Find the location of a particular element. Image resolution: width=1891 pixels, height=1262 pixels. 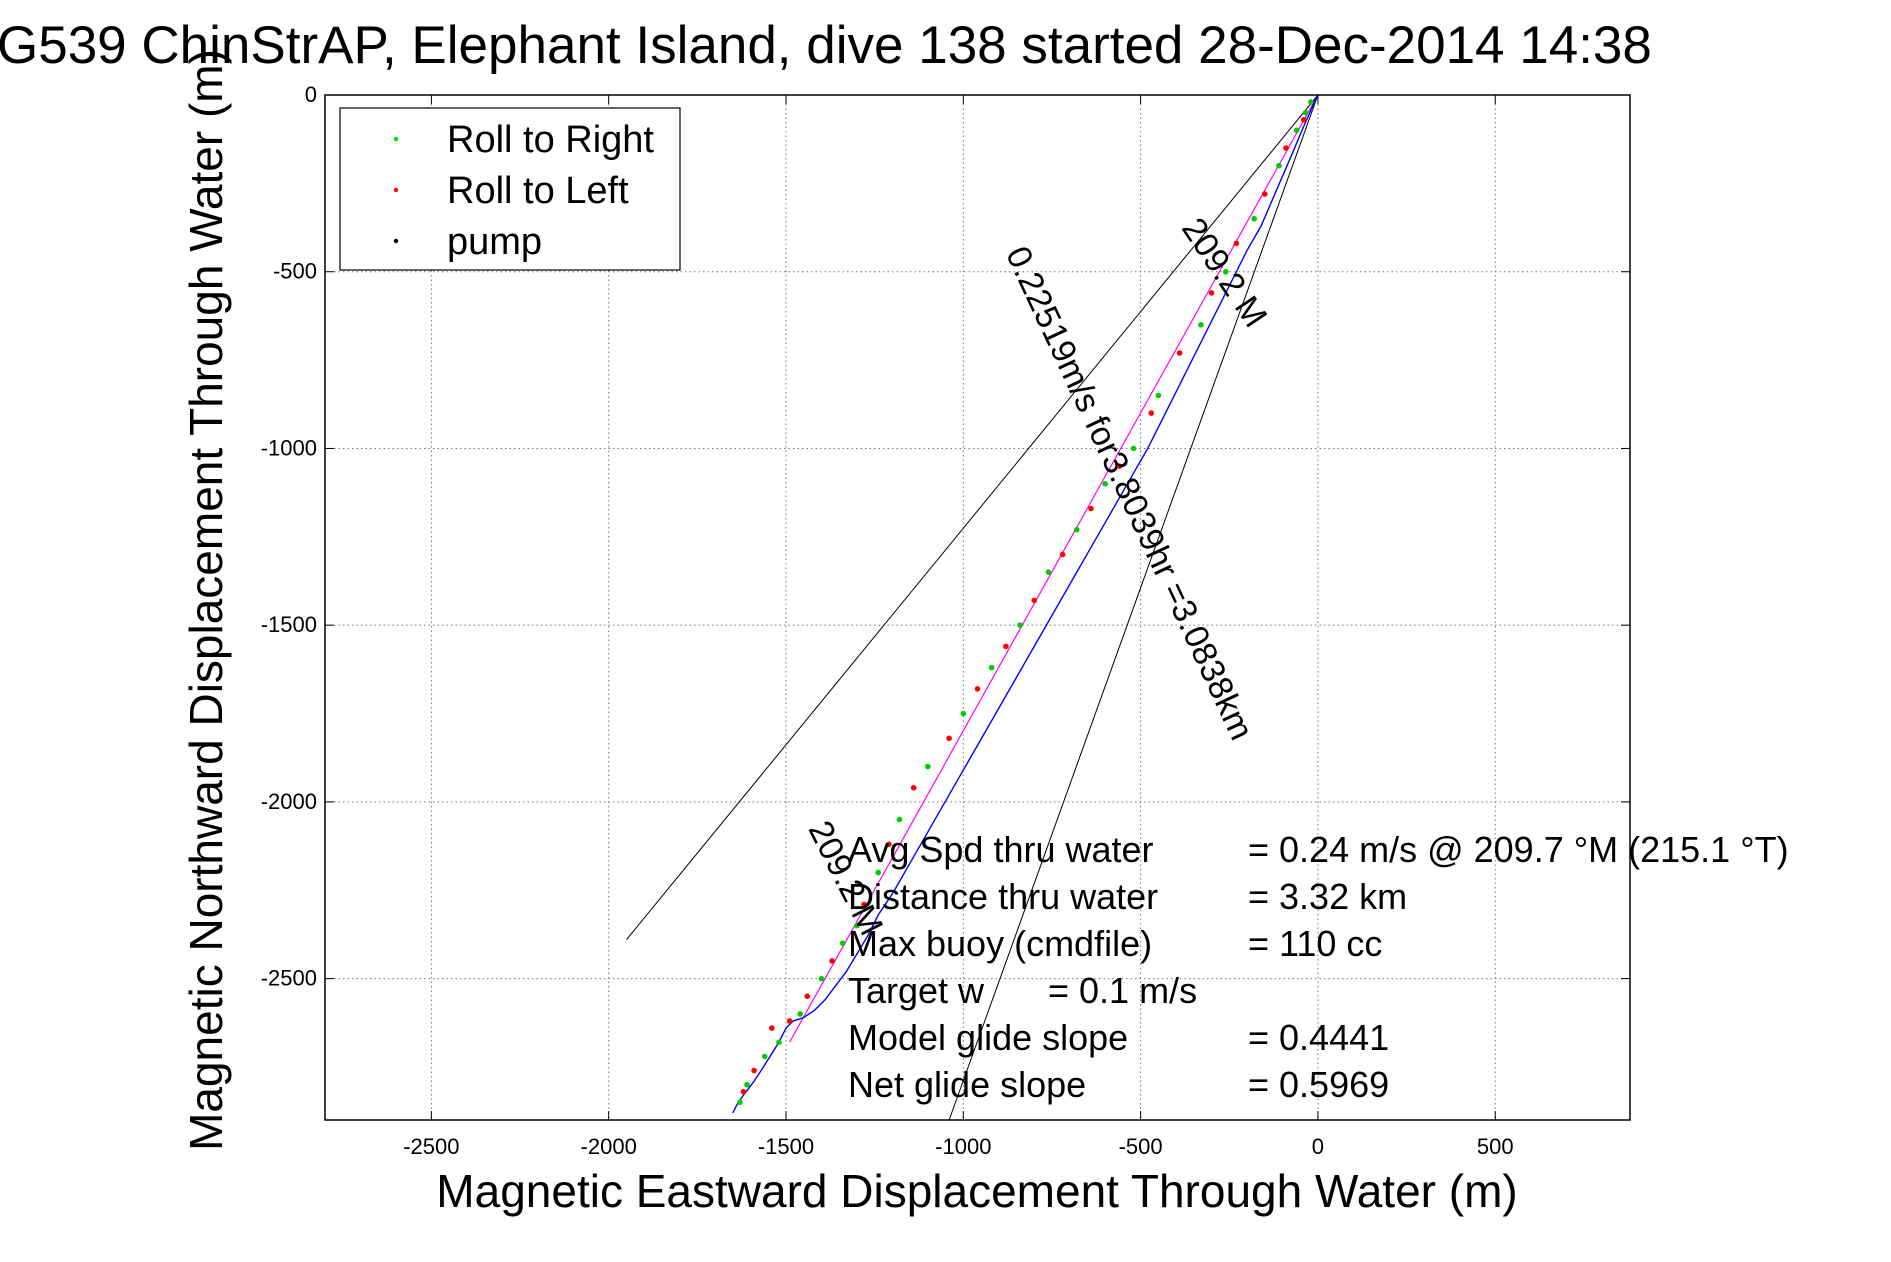

legend-marker-roll-right is located at coordinates (396, 139).